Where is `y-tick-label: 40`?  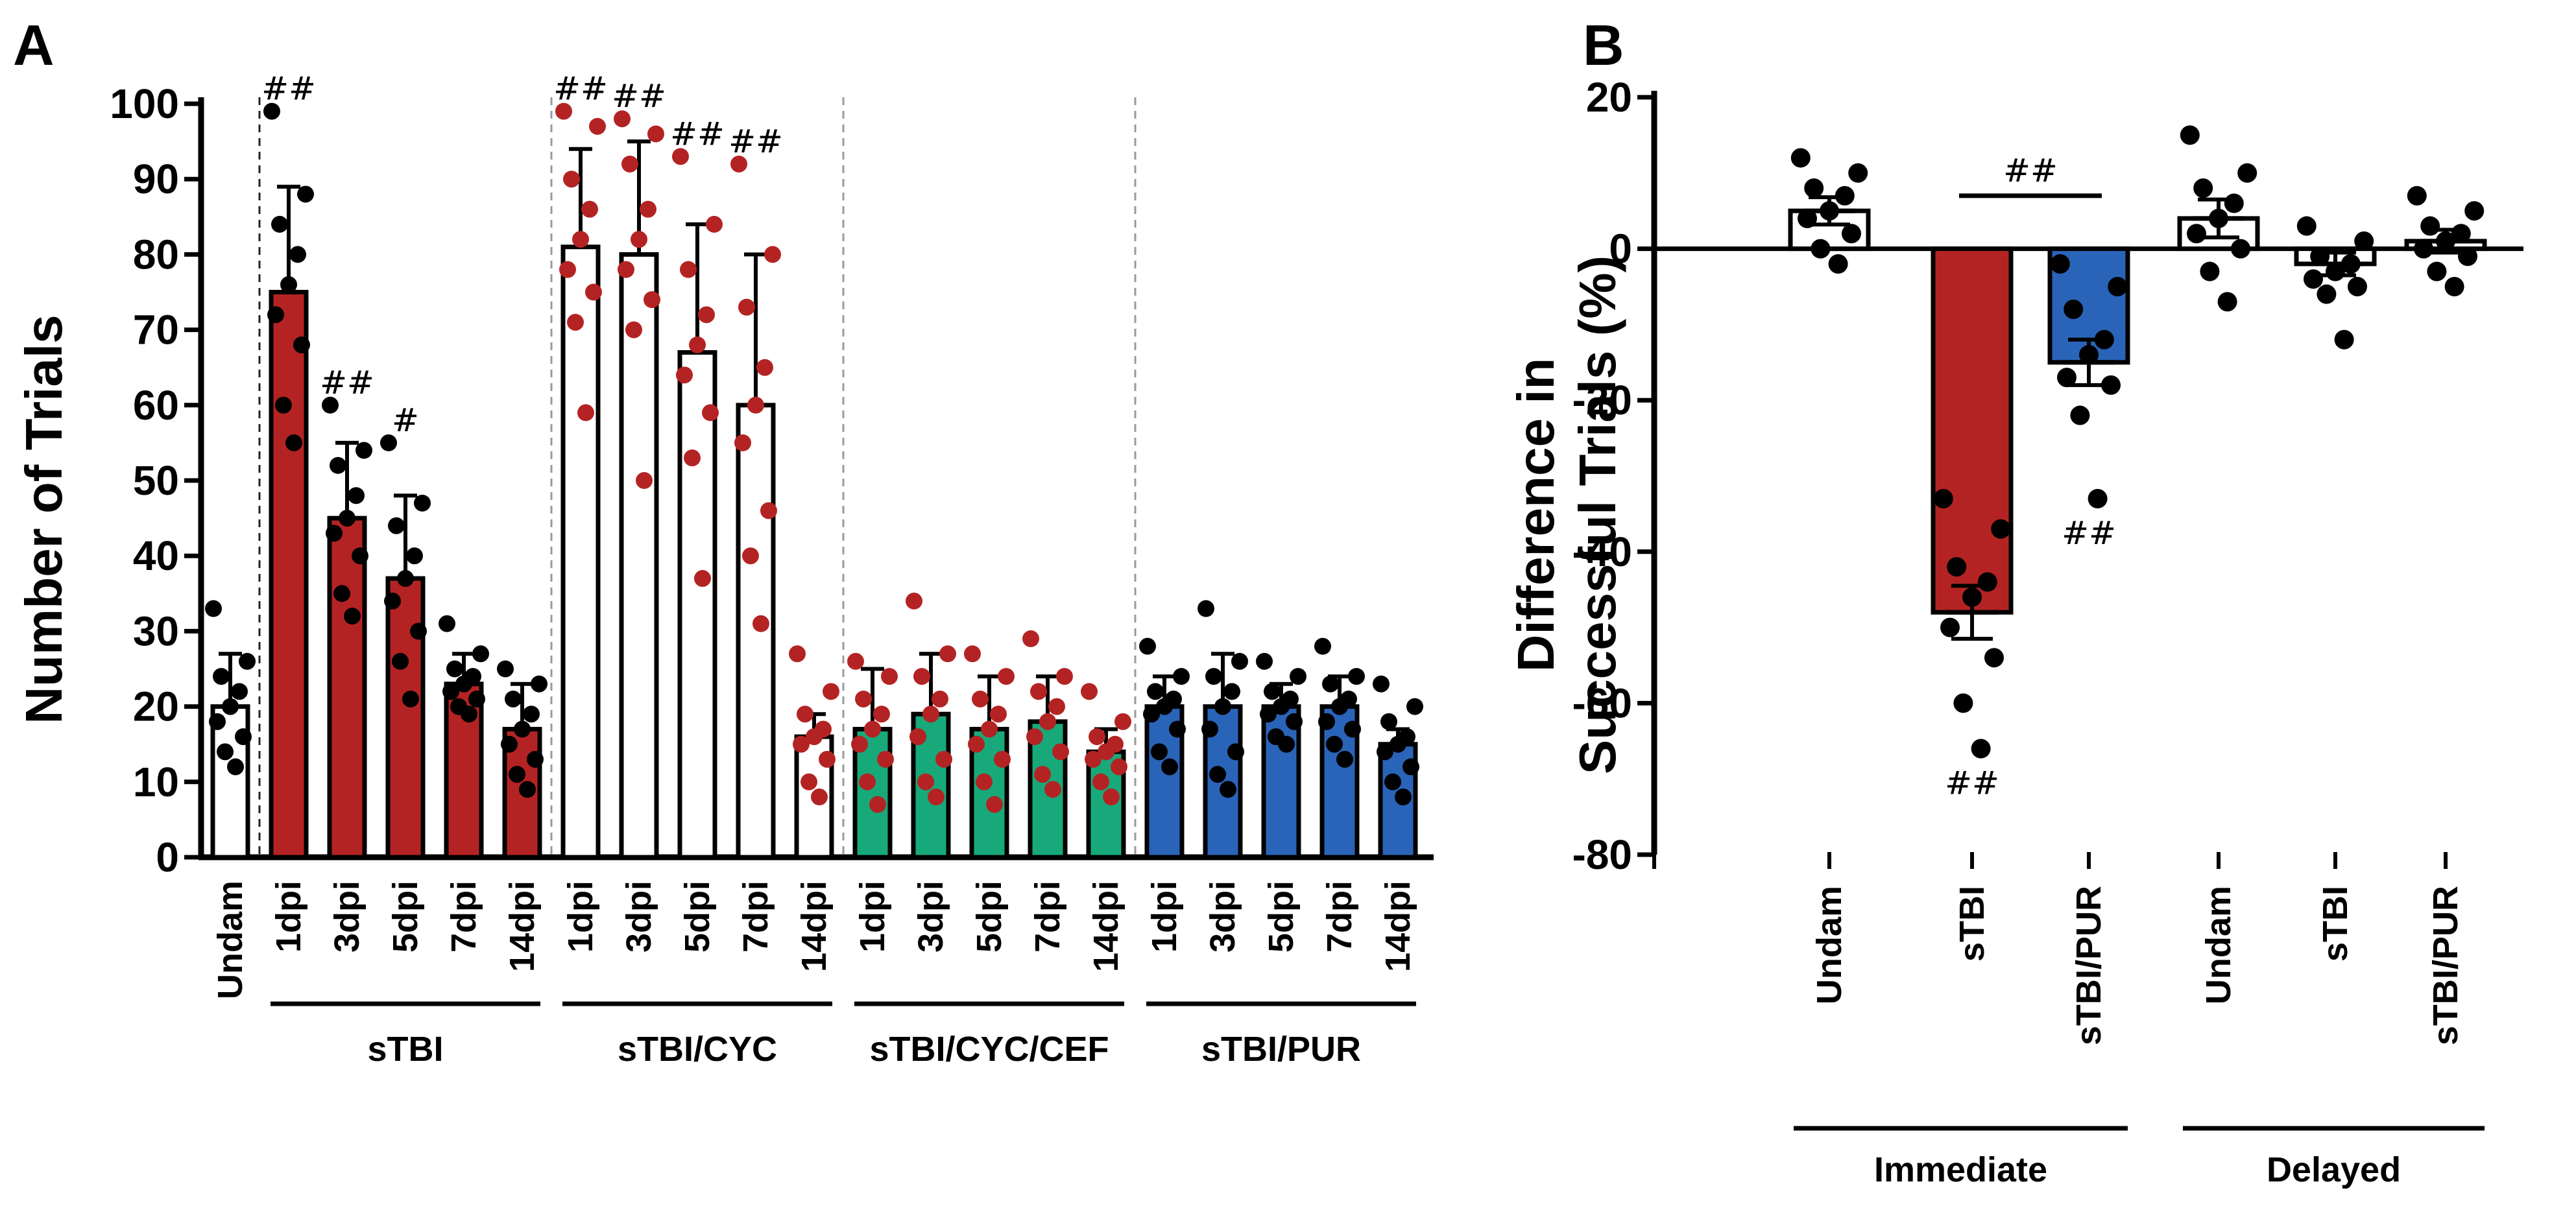
y-tick-label: 40 is located at coordinates (156, 555).